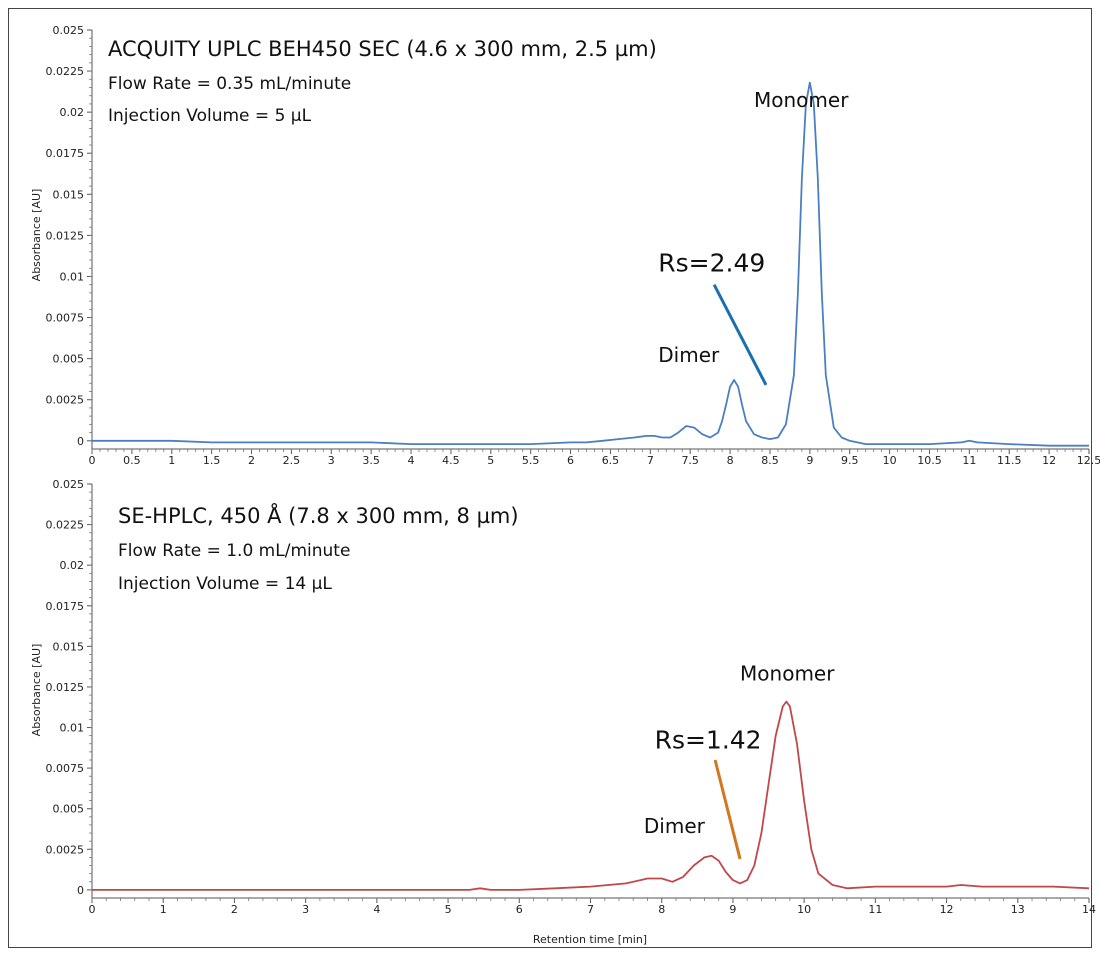  What do you see at coordinates (72, 112) in the screenshot?
I see `y-tick-label-top: 0.02` at bounding box center [72, 112].